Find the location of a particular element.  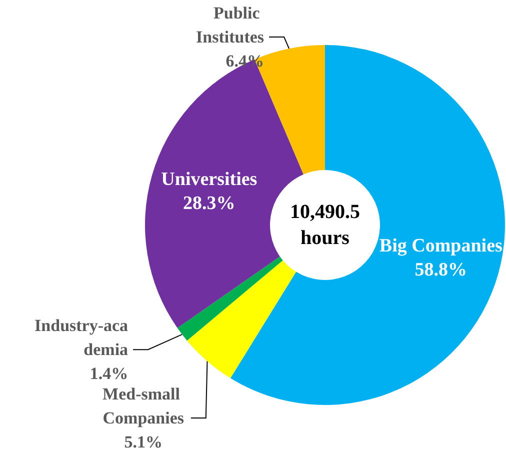

slice-label: Industry-academia is located at coordinates (81, 338).